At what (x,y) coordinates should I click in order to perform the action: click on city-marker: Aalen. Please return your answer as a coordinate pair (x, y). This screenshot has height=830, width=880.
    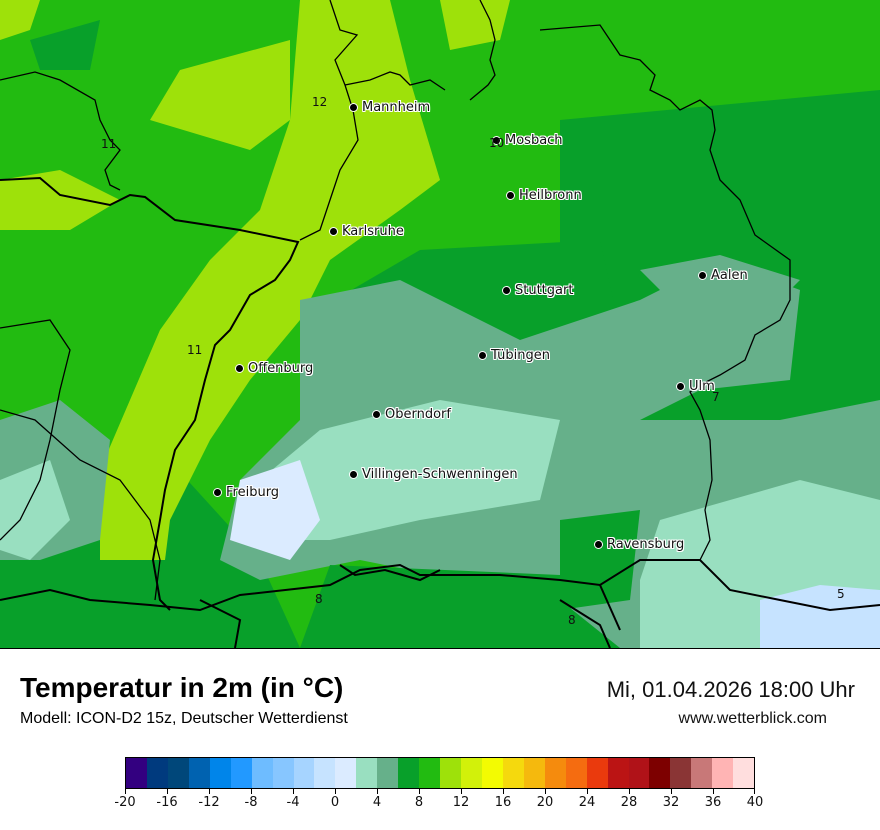
    Looking at the image, I should click on (723, 275).